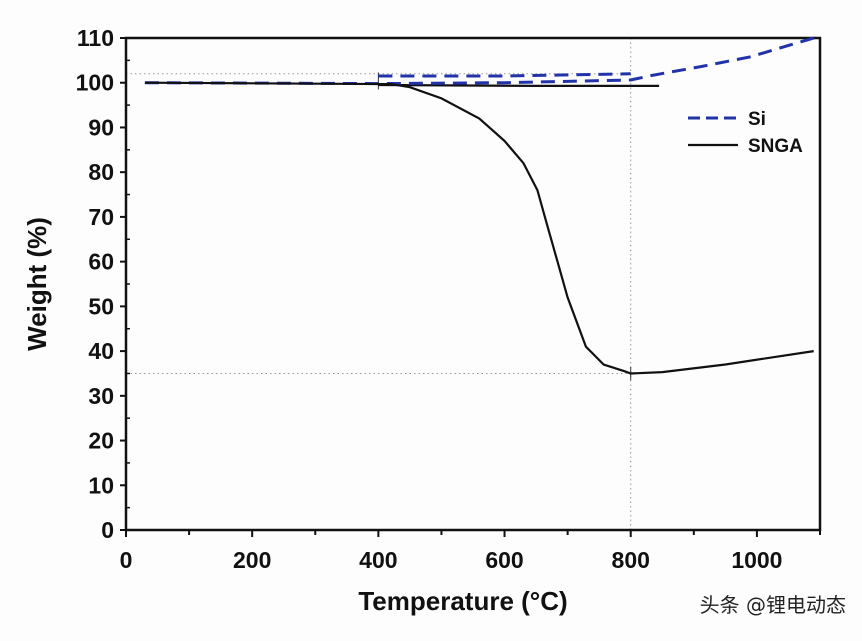 This screenshot has height=641, width=862. What do you see at coordinates (95, 83) in the screenshot?
I see `y-tick-label: 100` at bounding box center [95, 83].